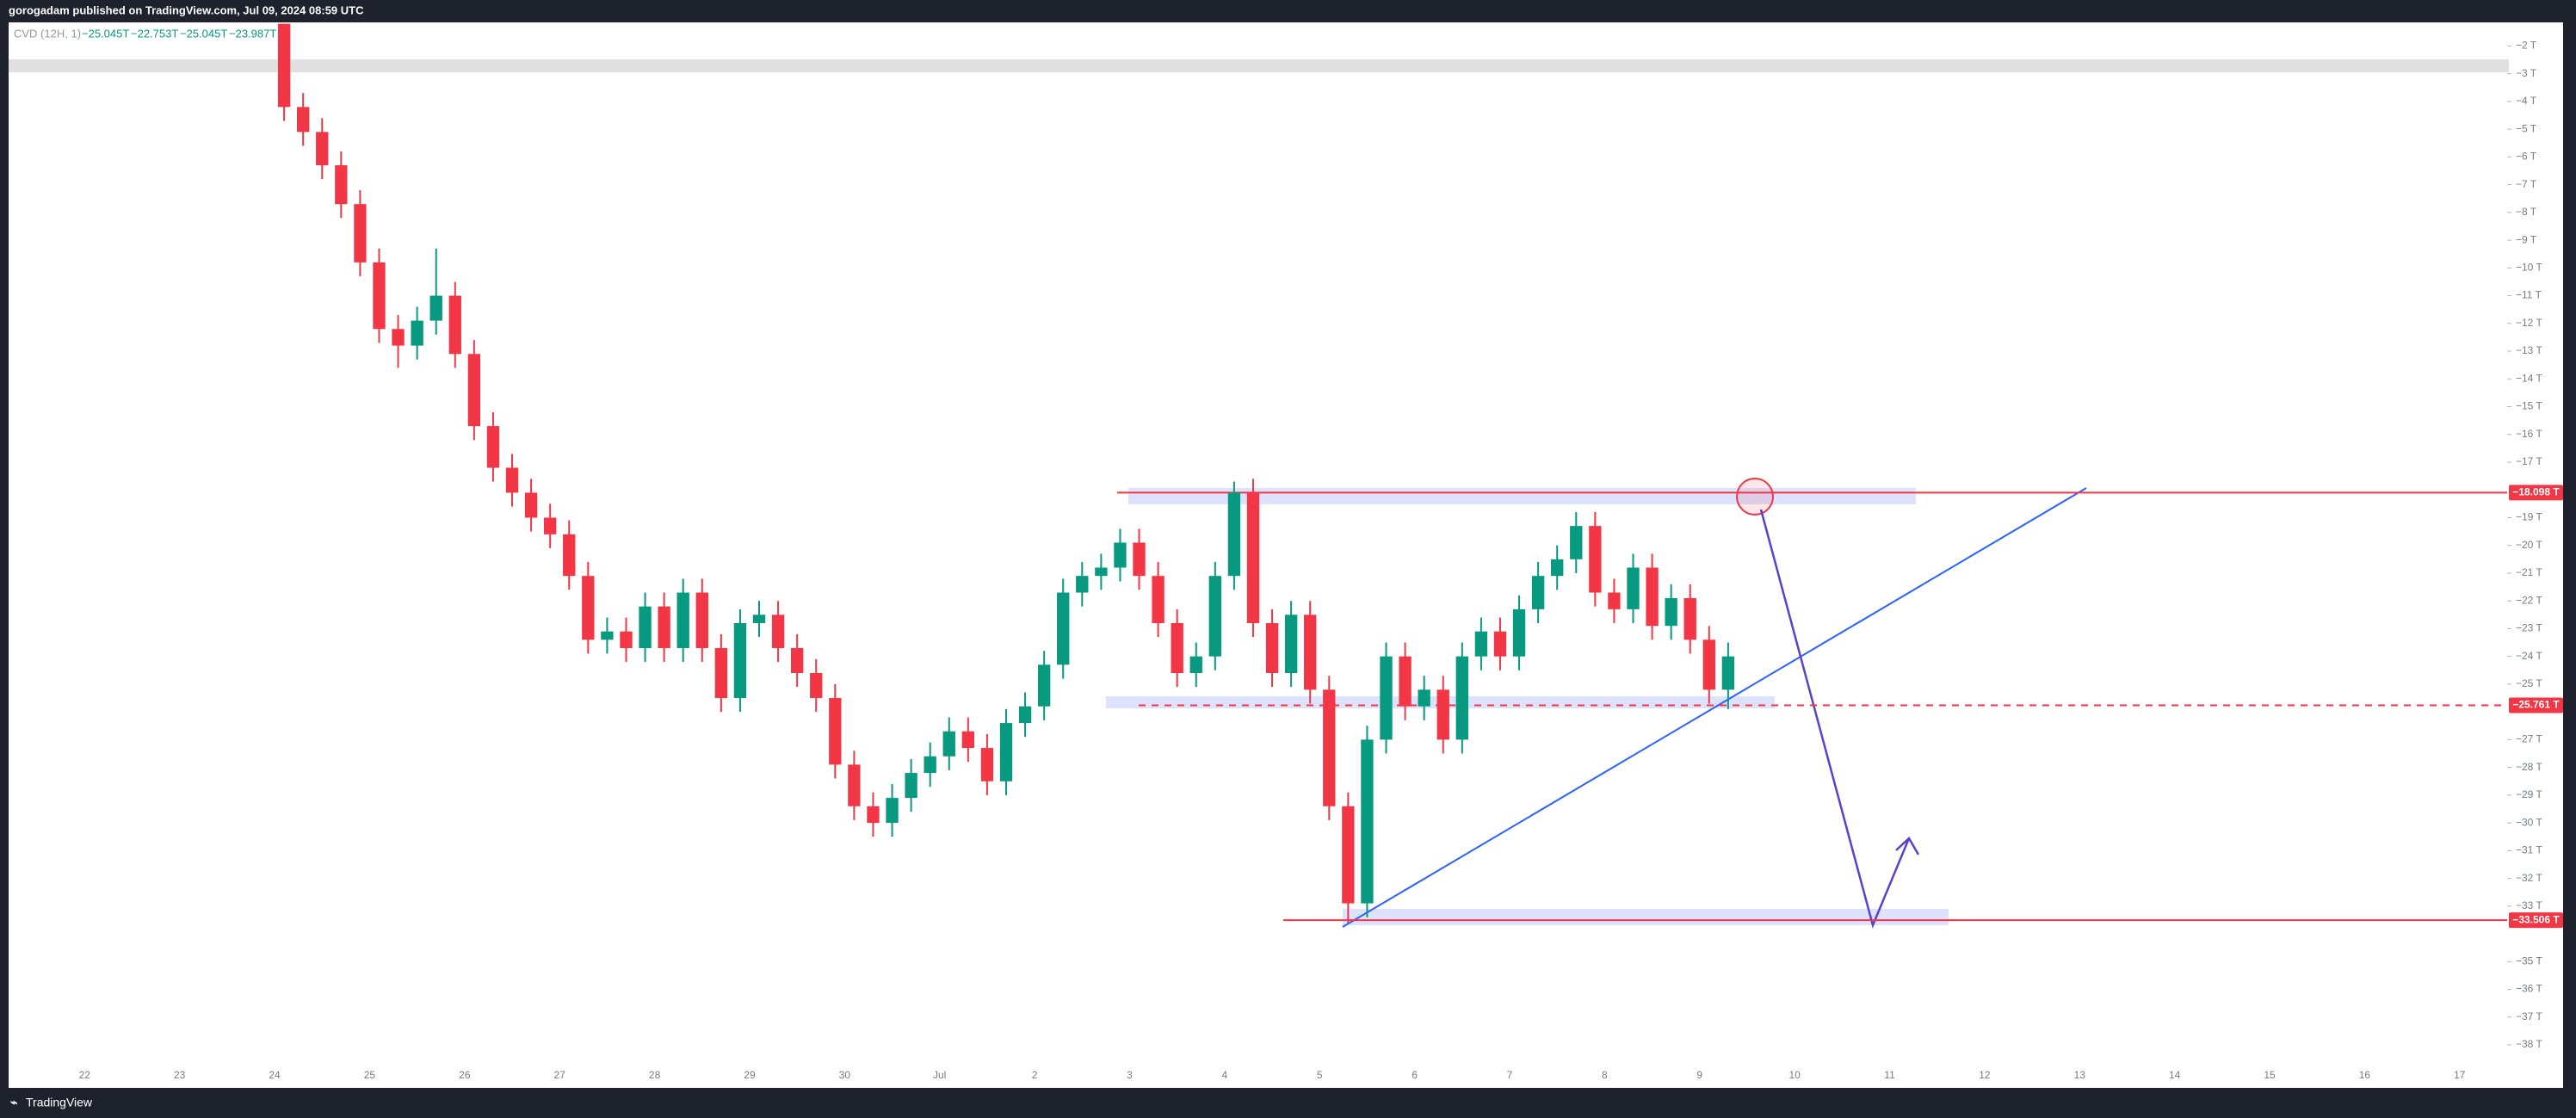  I want to click on x-tick-label: 7, so click(1510, 1075).